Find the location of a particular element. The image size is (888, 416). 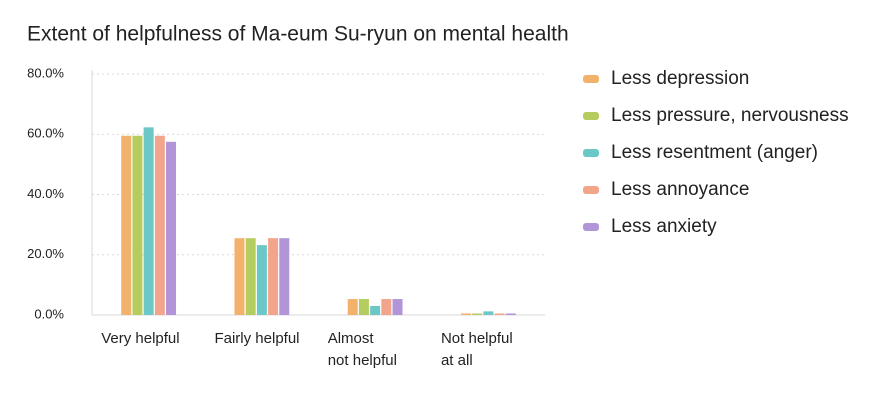

y-tick-label: 20.0% is located at coordinates (45, 253).